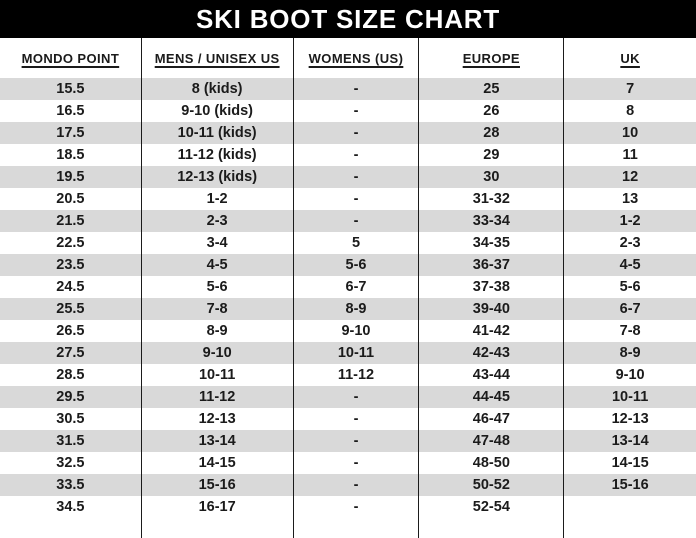 This screenshot has height=538, width=696. Describe the element at coordinates (491, 485) in the screenshot. I see `table-cell: 50-52` at that location.